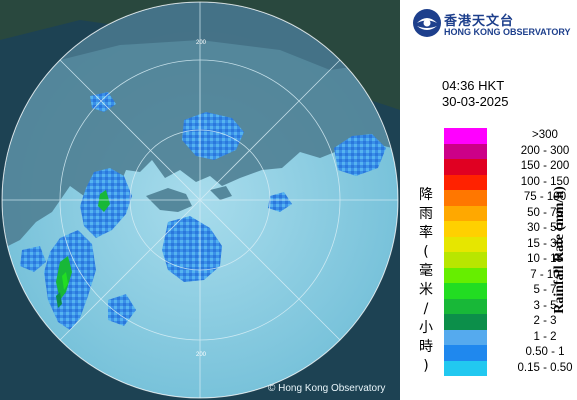 The width and height of the screenshot is (577, 400). I want to click on legend-row: 100 - 150, so click(506, 182).